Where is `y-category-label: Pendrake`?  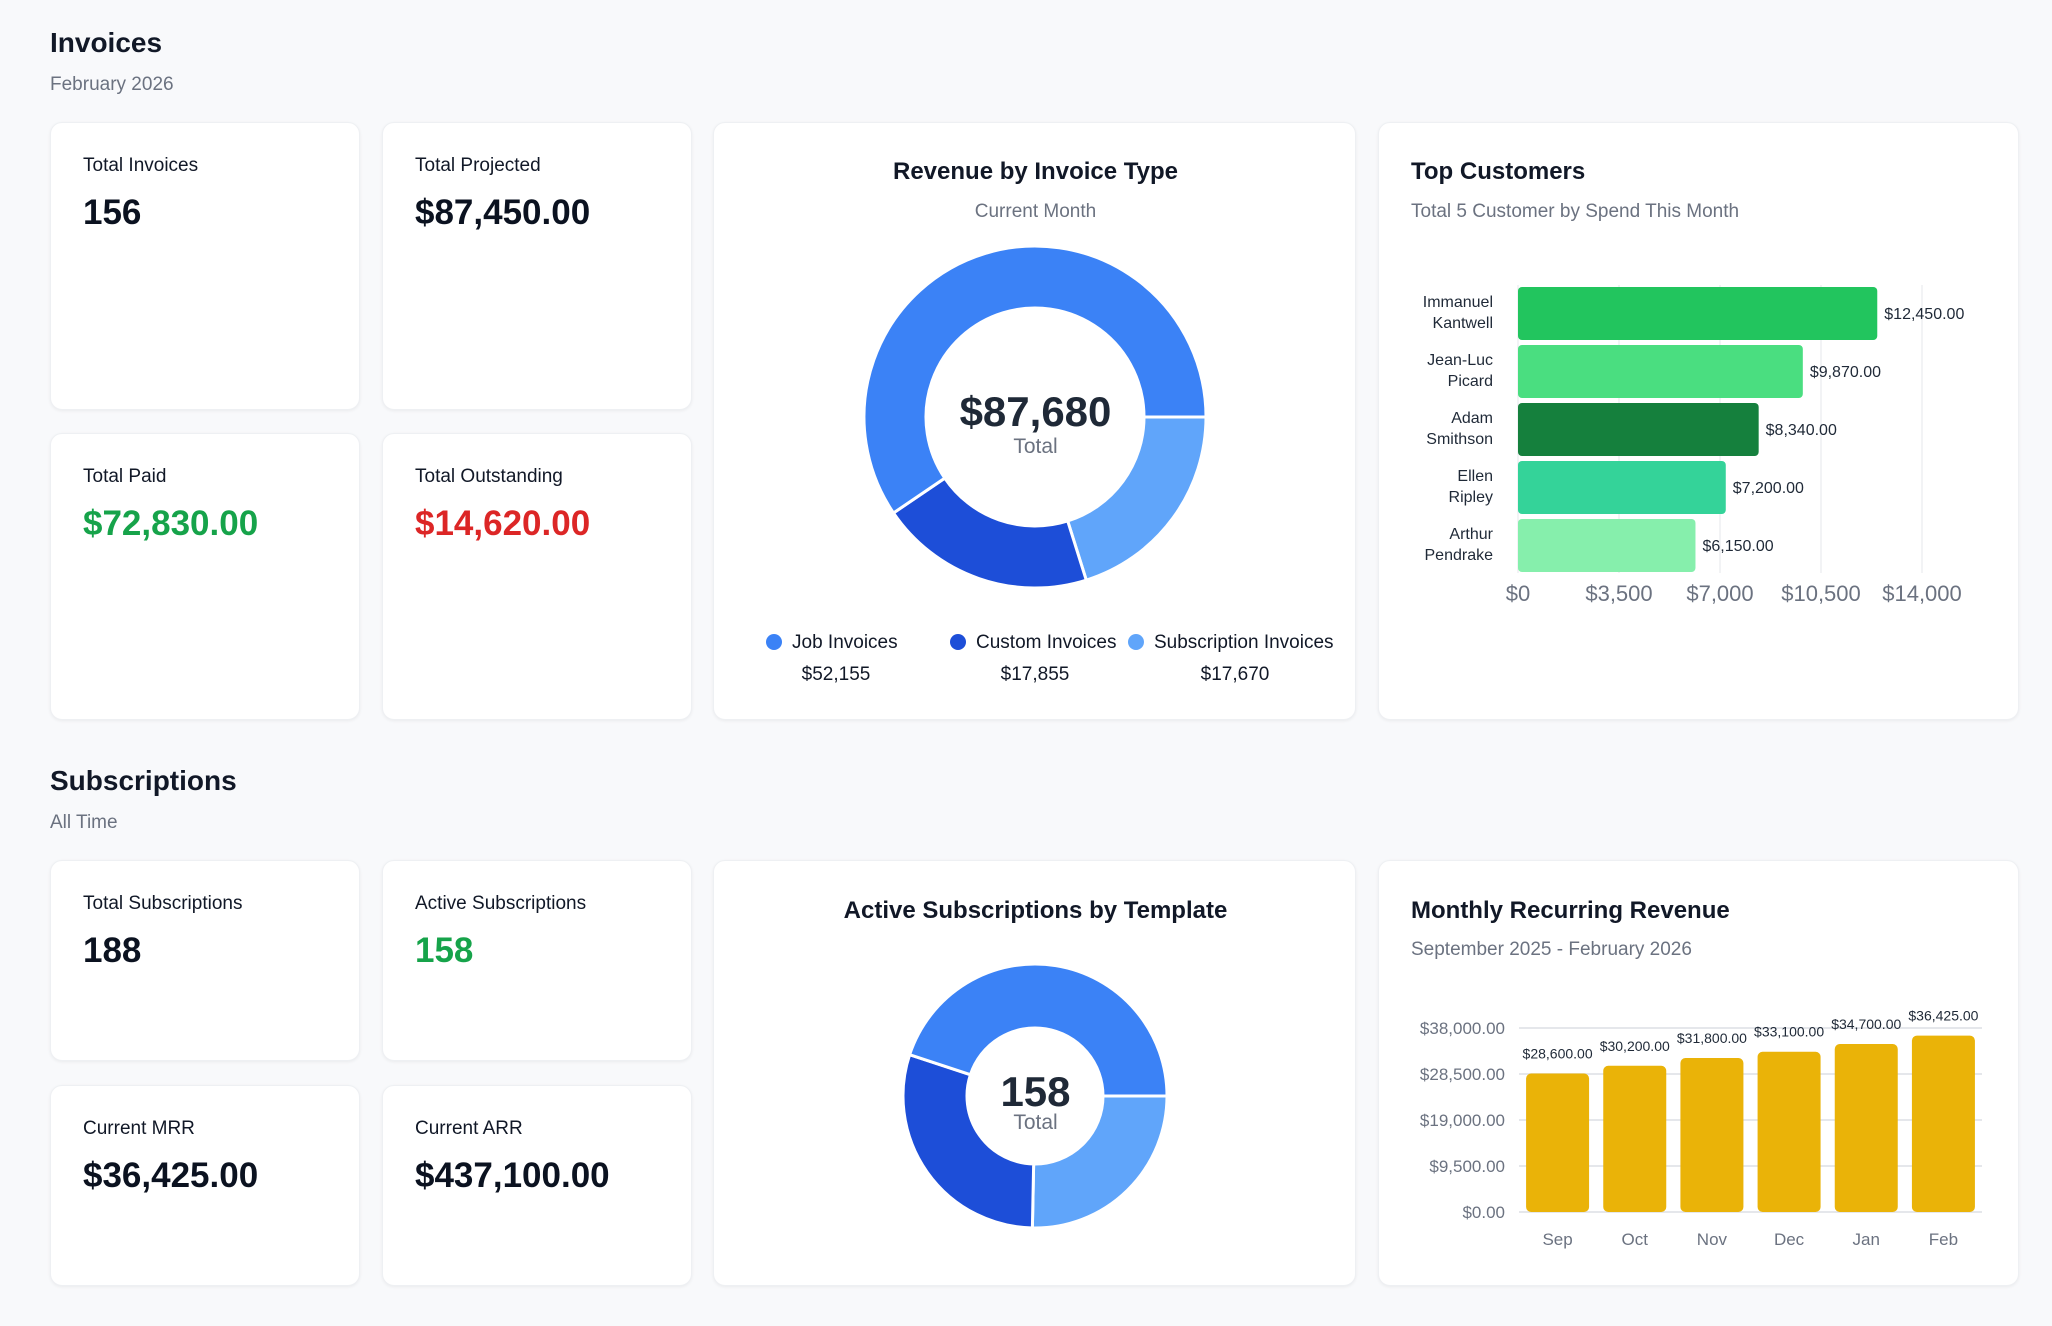
y-category-label: Pendrake is located at coordinates (1459, 555).